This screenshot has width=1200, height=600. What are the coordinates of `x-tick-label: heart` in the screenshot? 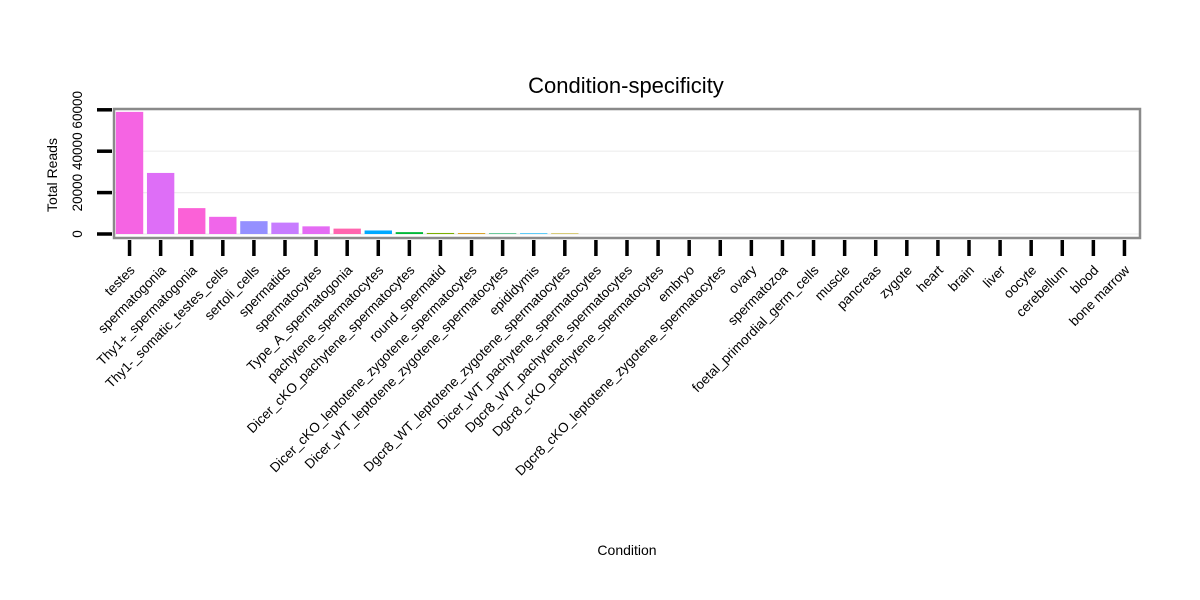 It's located at (930, 278).